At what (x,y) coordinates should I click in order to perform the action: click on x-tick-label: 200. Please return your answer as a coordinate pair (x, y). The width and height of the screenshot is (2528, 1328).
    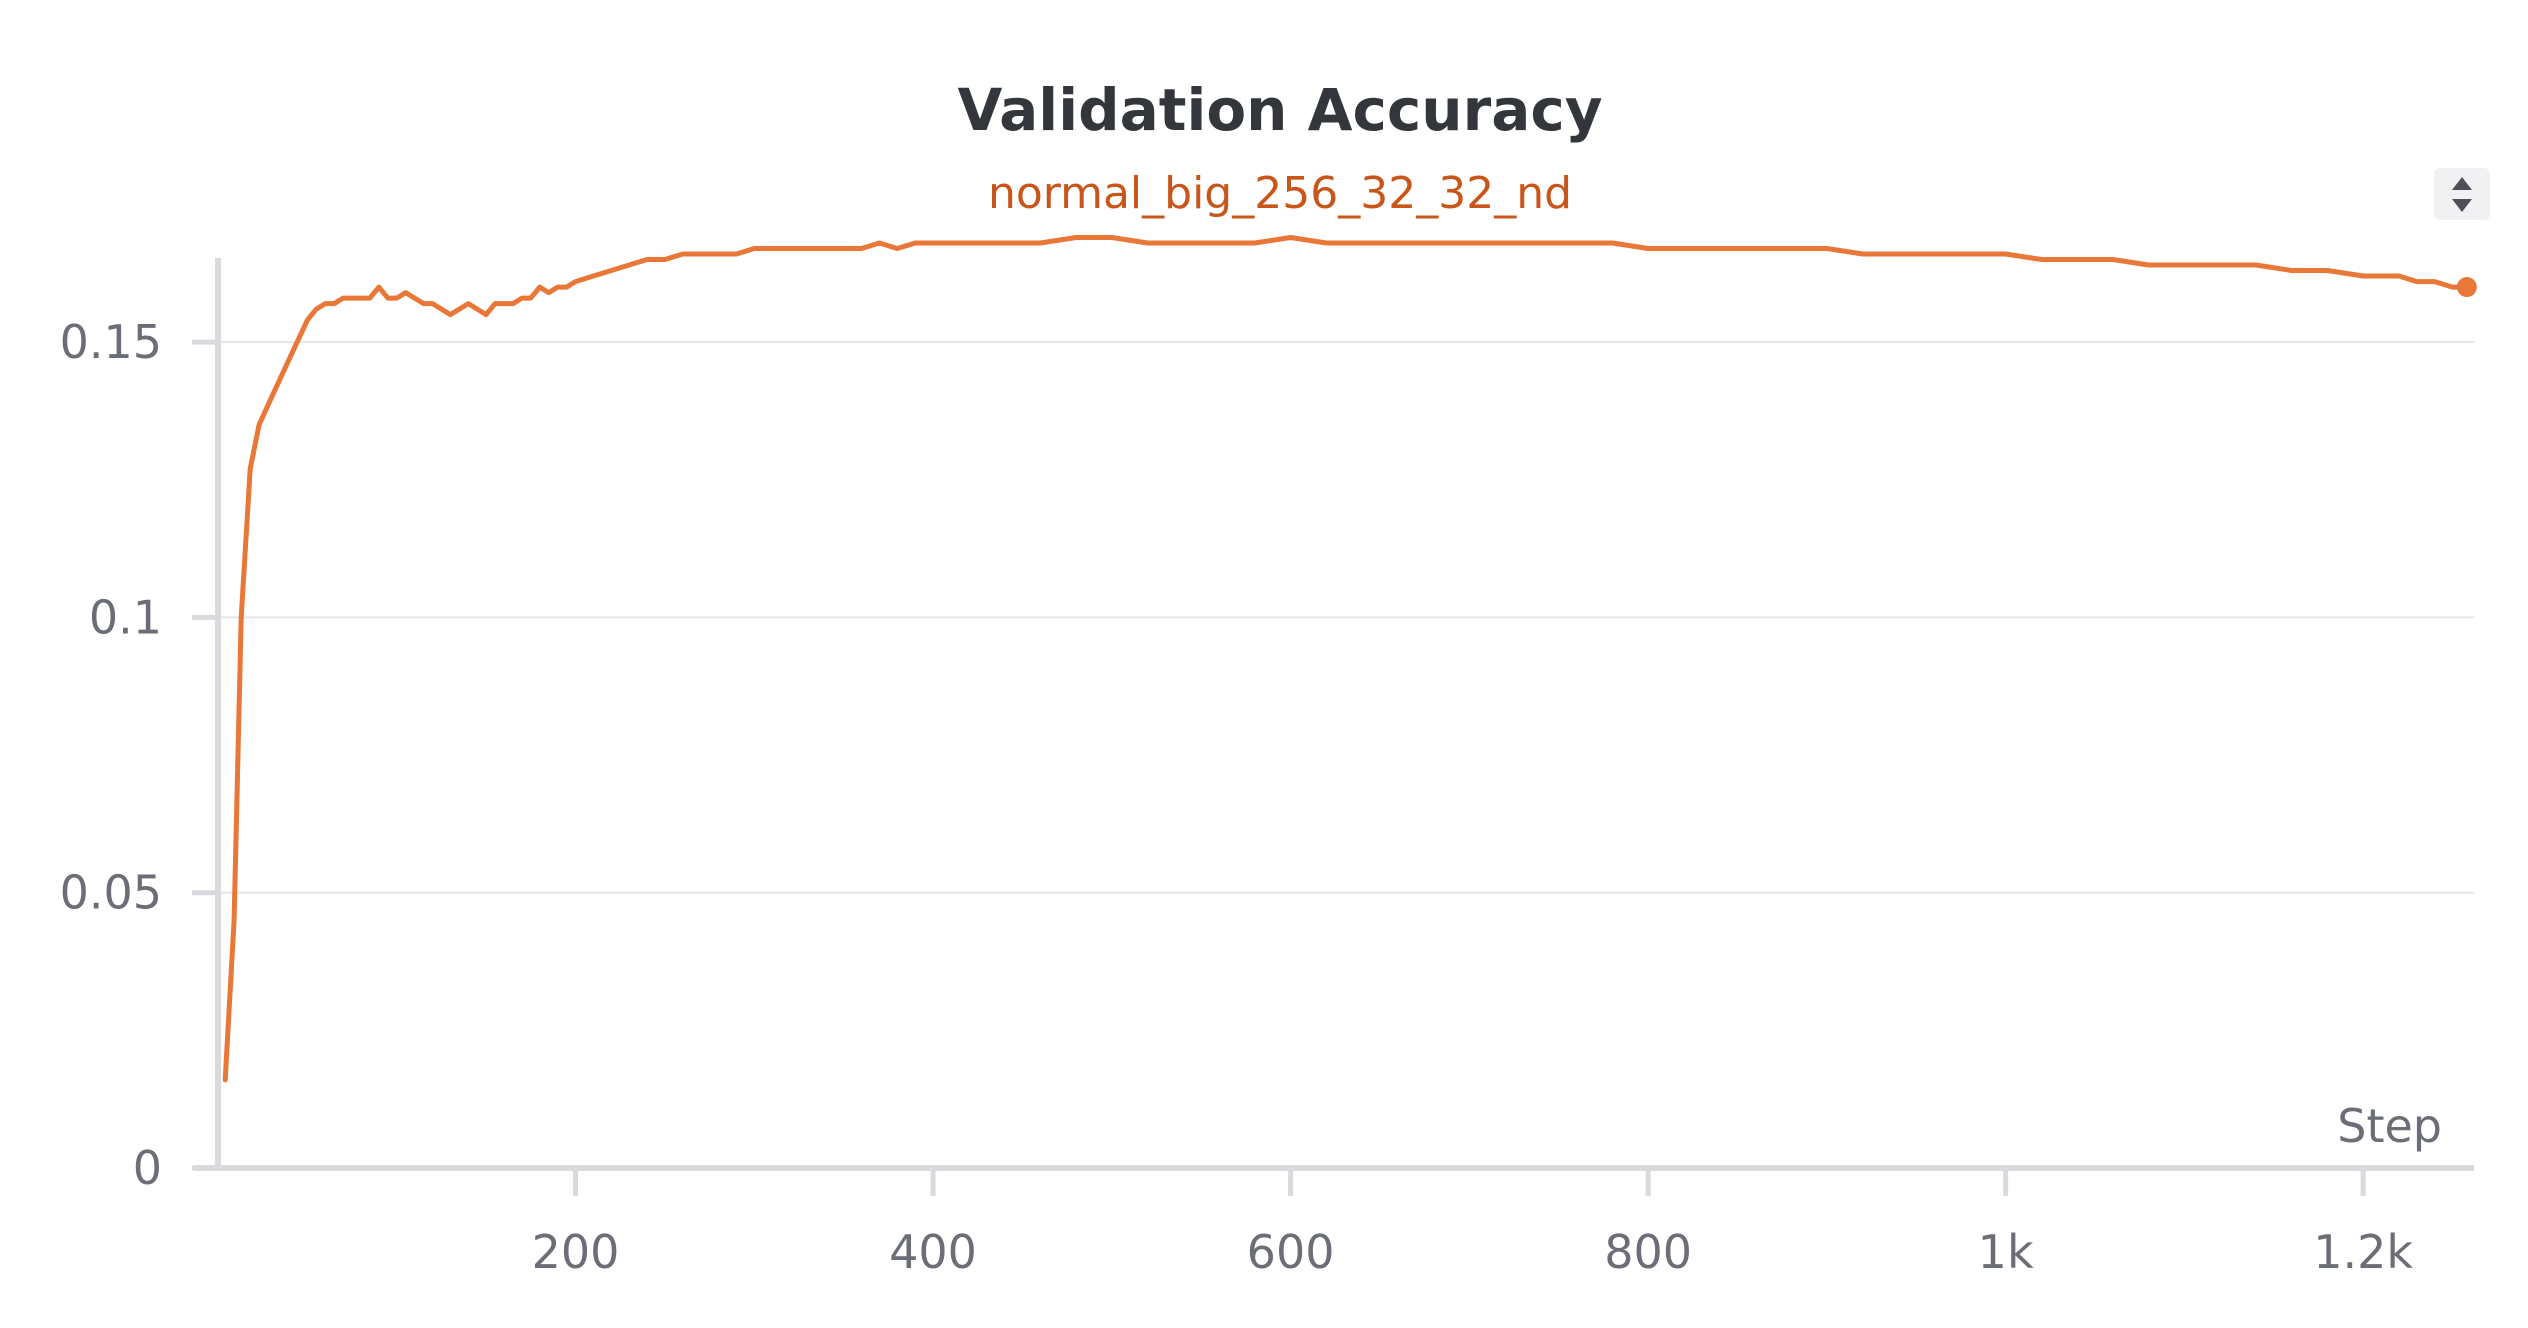
    Looking at the image, I should click on (576, 1252).